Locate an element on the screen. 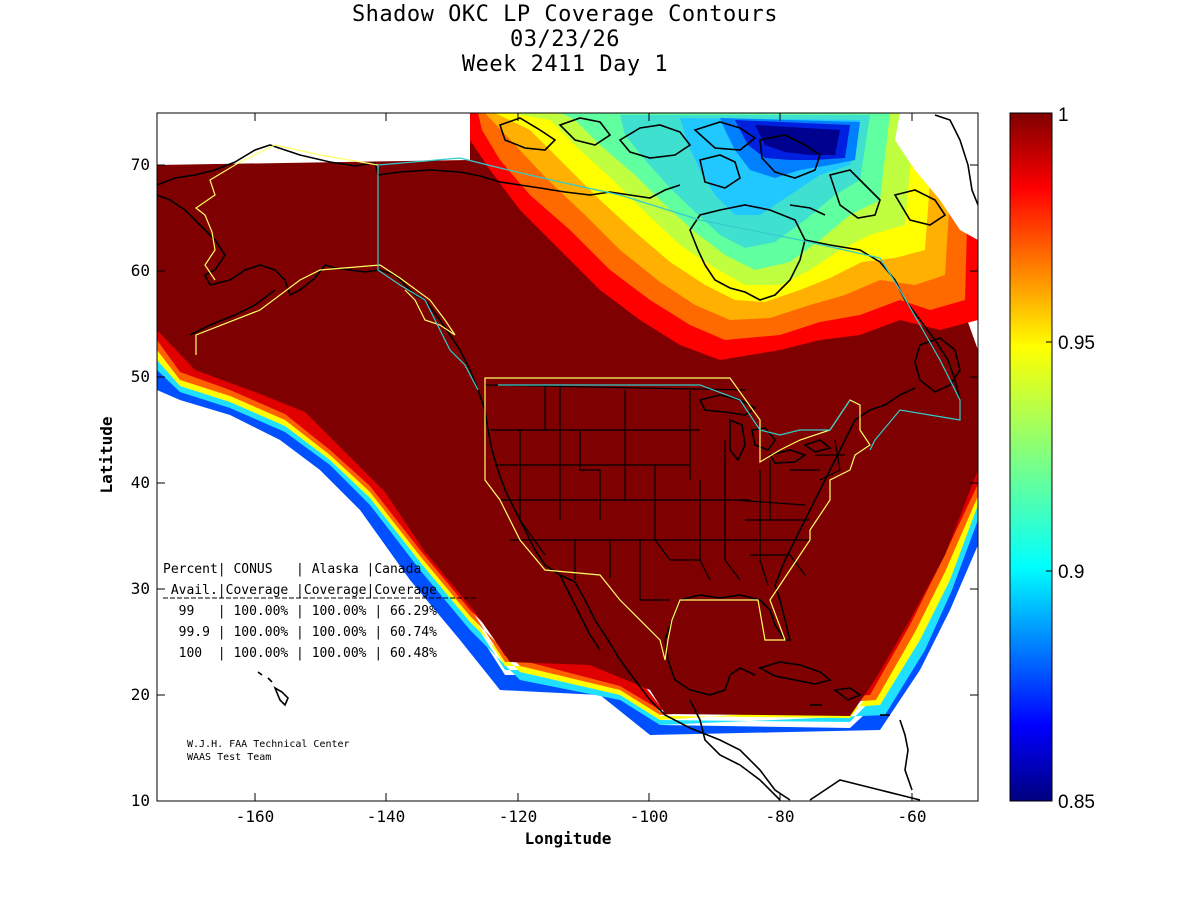  stats-row: 100 | 100.00% | 100.00% | 60.48% is located at coordinates (300, 653).